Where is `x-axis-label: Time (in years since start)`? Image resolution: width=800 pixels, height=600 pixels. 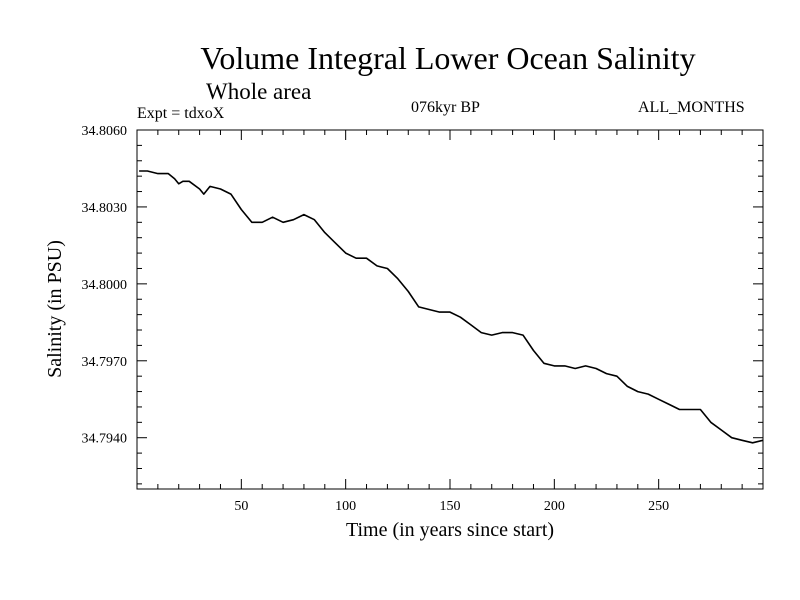 x-axis-label: Time (in years since start) is located at coordinates (450, 530).